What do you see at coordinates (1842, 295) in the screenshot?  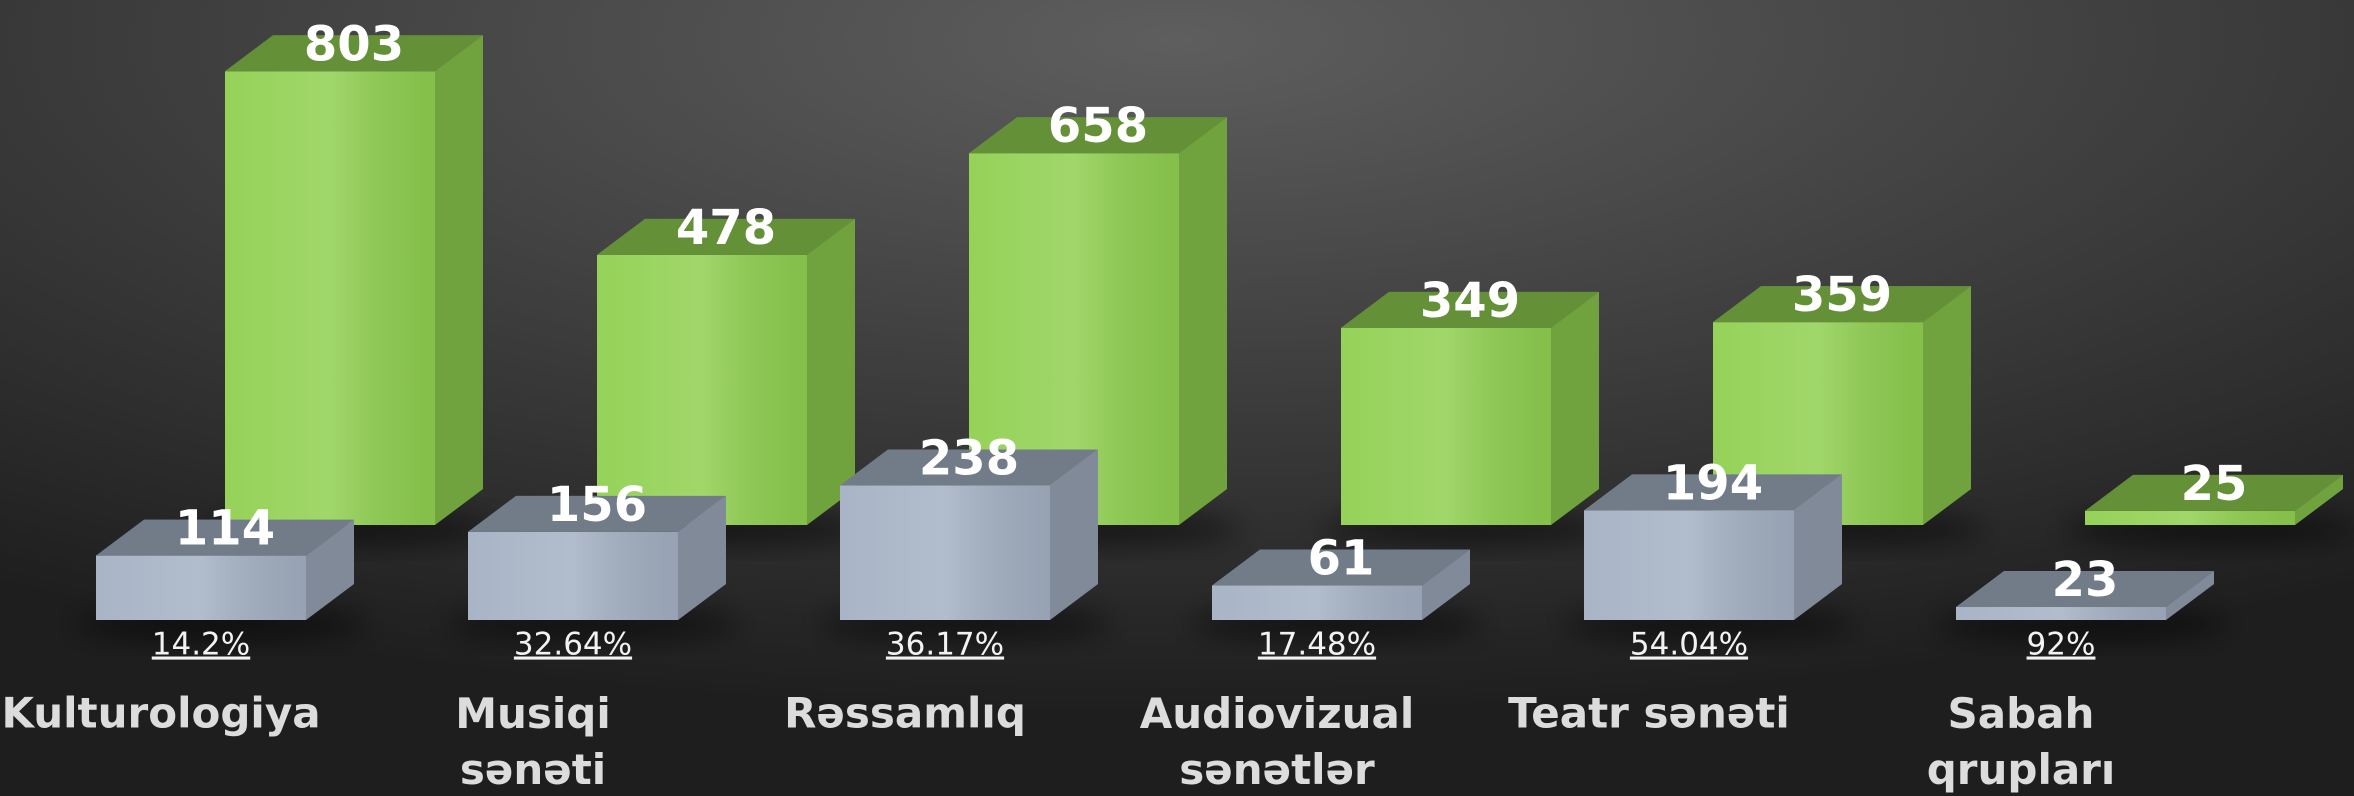 I see `value-label: 359` at bounding box center [1842, 295].